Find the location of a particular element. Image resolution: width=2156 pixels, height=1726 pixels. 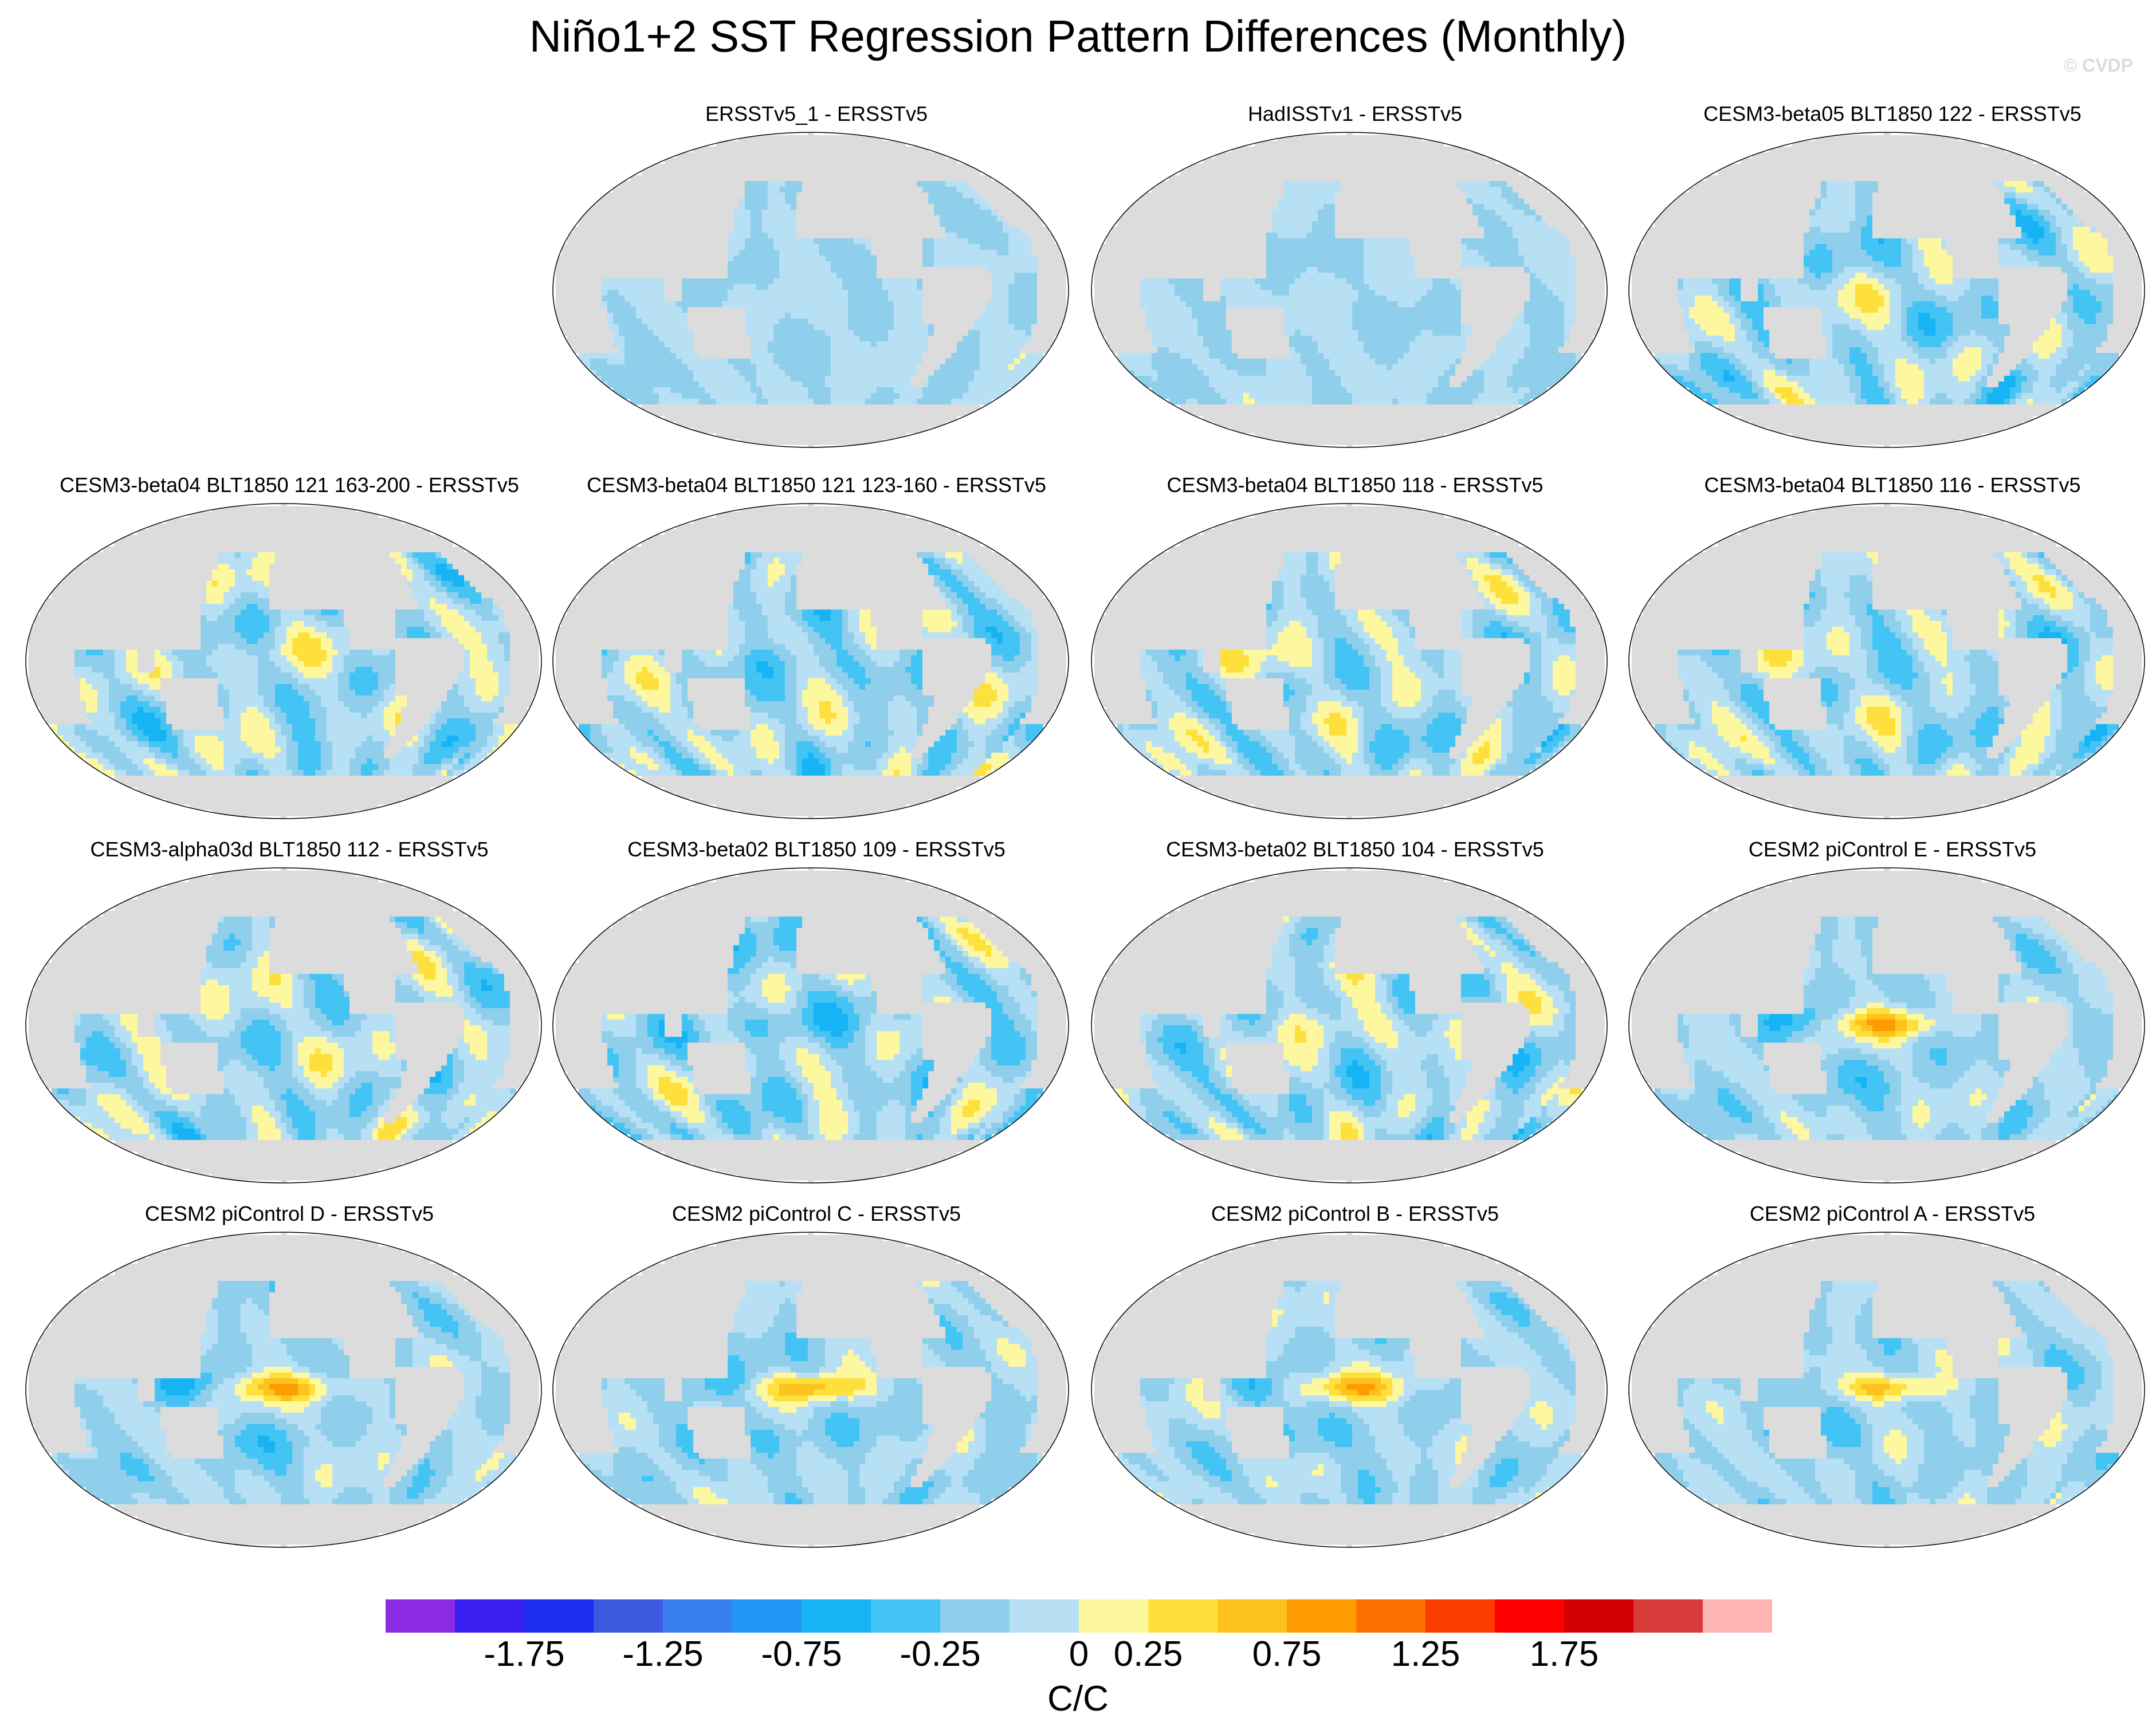

map-panel: CESM3-beta05 BLT1850 122 - ERSSTv5 is located at coordinates (1891, 279).